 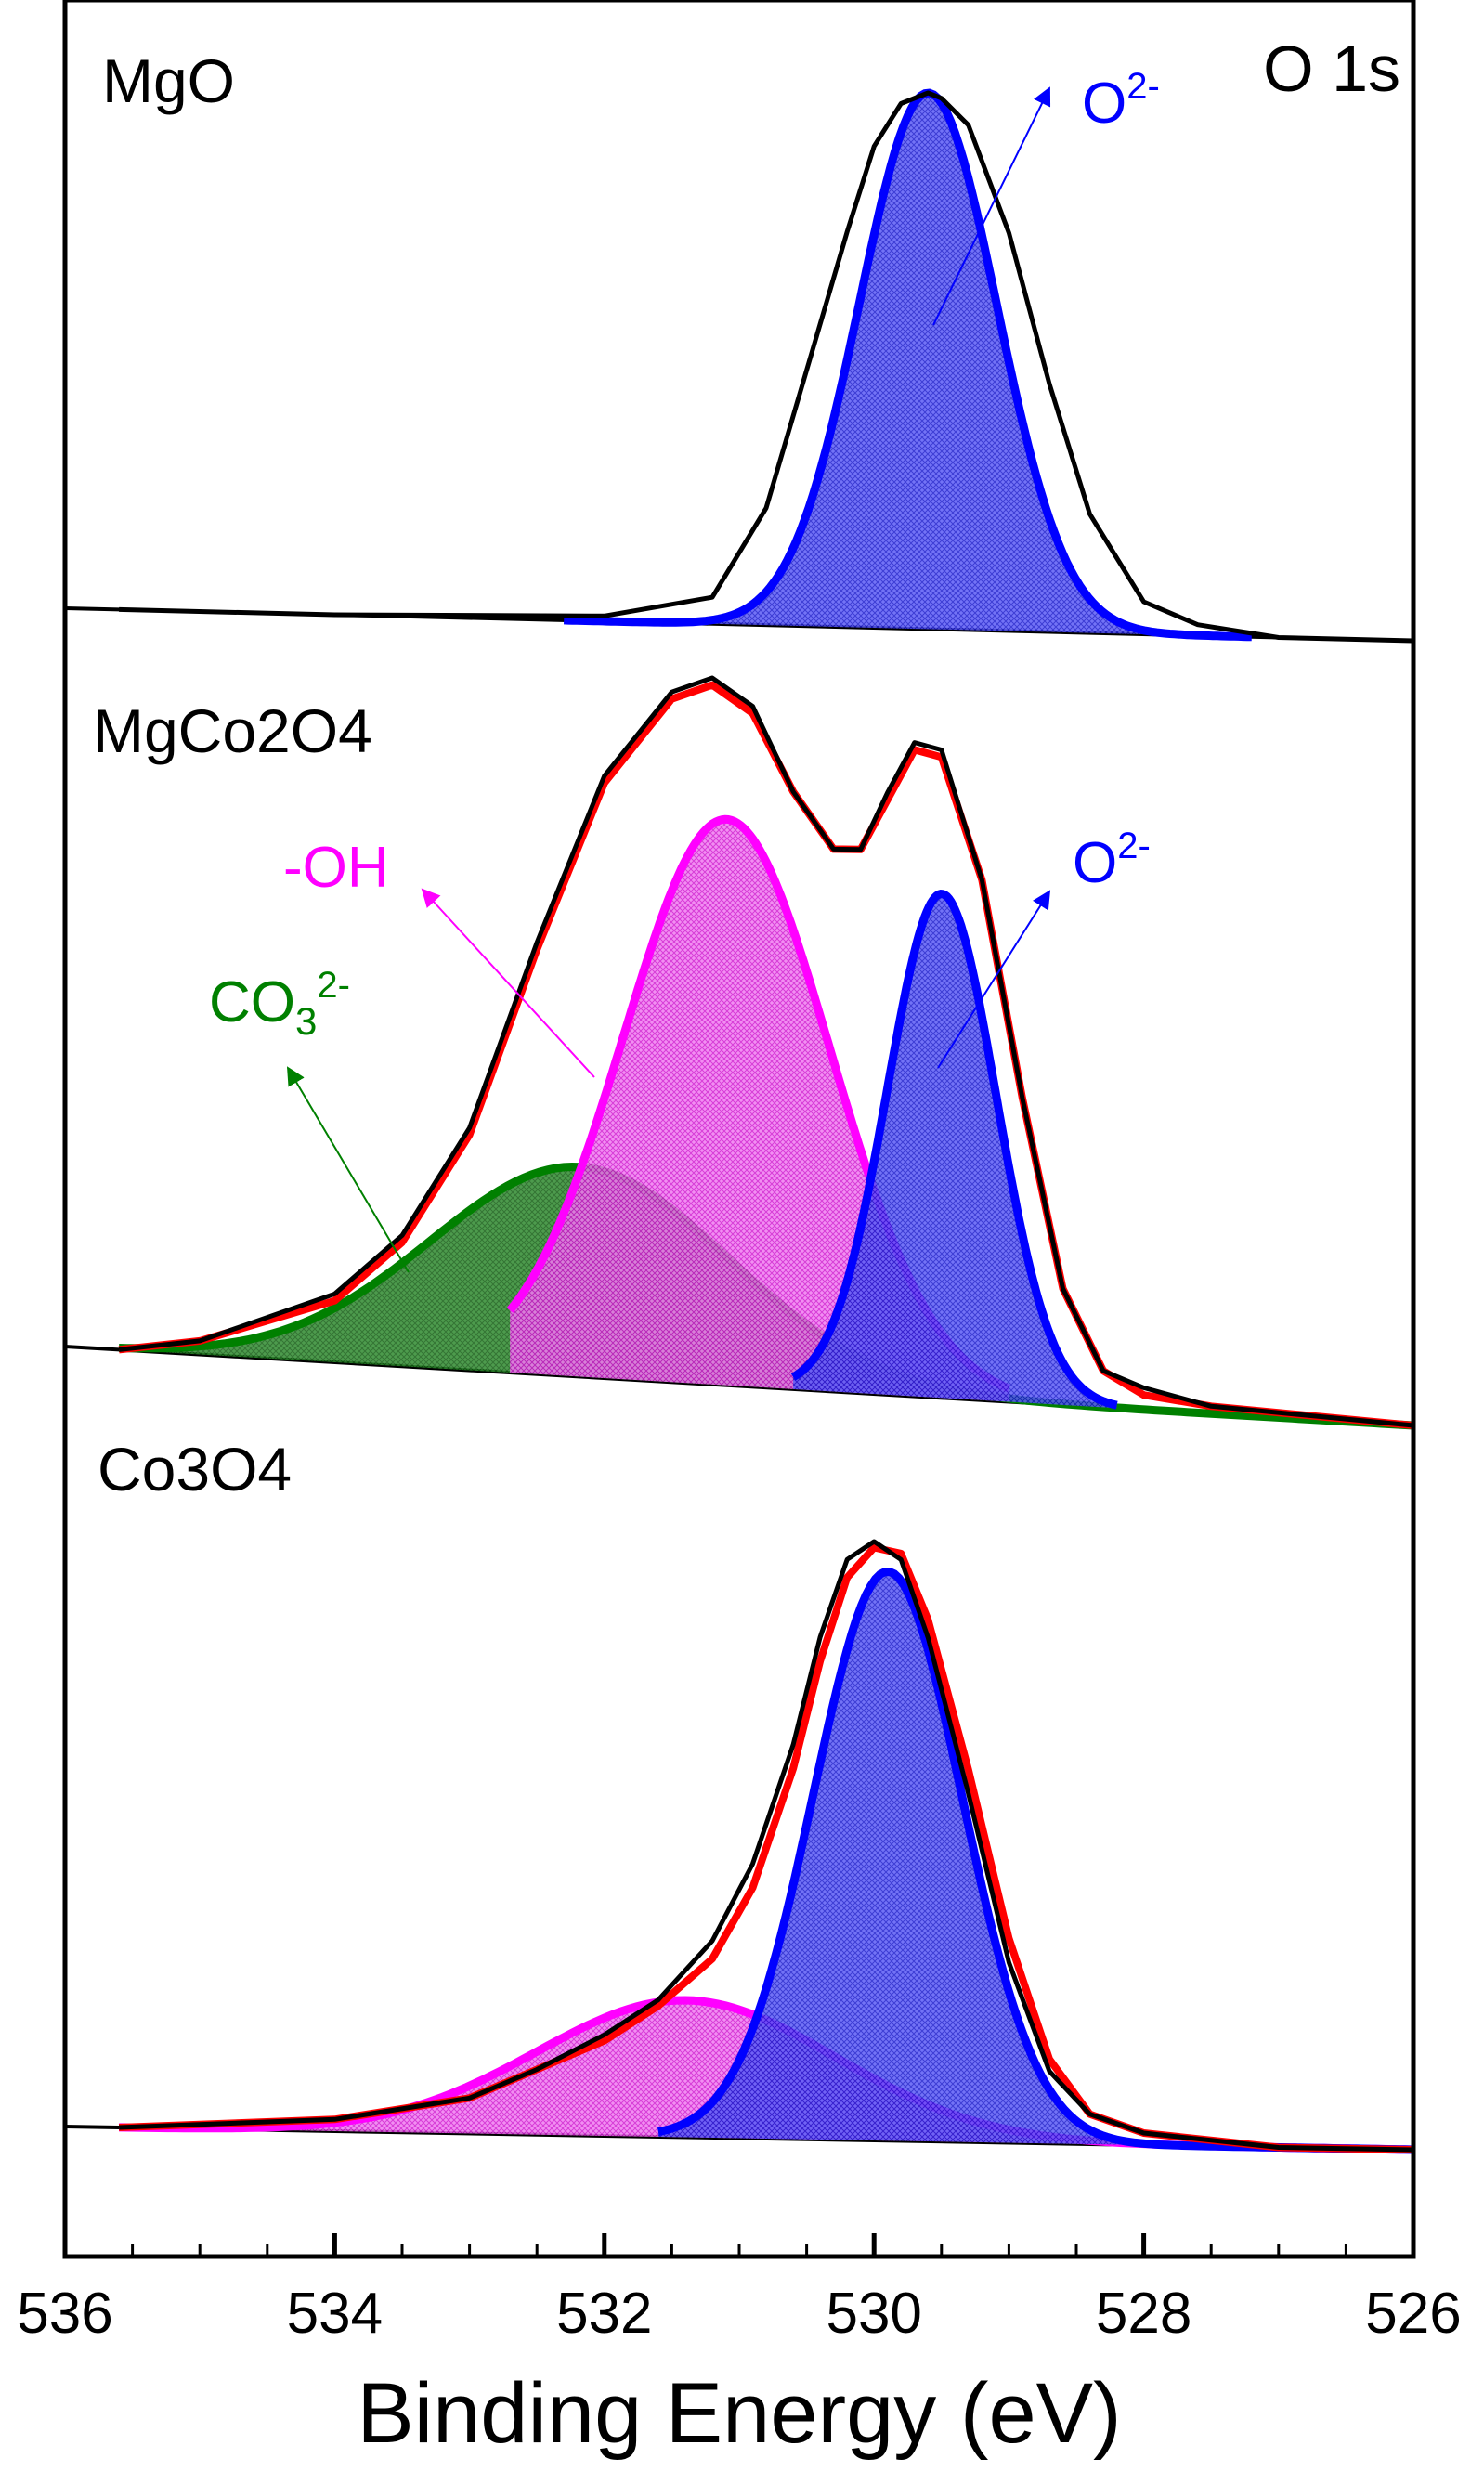 What do you see at coordinates (508, 983) in the screenshot?
I see `annotation-arrow-oh` at bounding box center [508, 983].